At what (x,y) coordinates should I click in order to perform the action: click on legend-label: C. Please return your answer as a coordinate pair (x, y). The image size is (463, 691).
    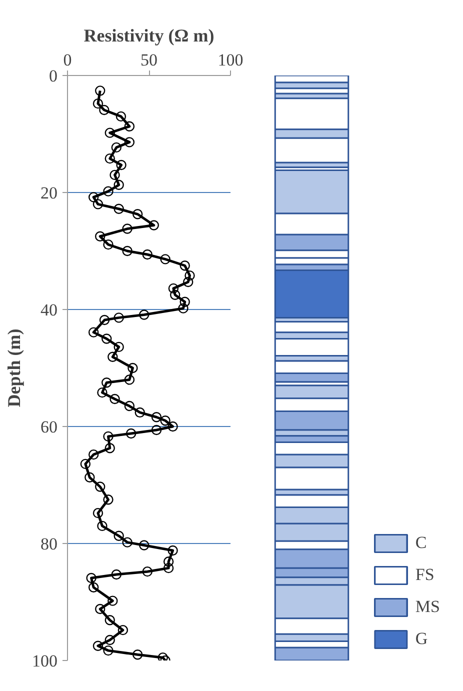
    Looking at the image, I should click on (421, 543).